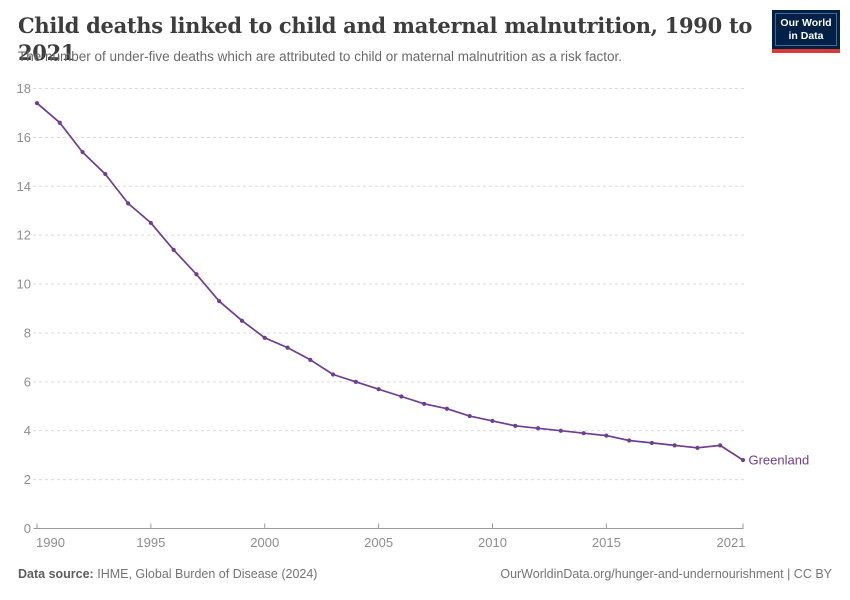 Image resolution: width=850 pixels, height=600 pixels. I want to click on x-tick-label: 2010, so click(492, 542).